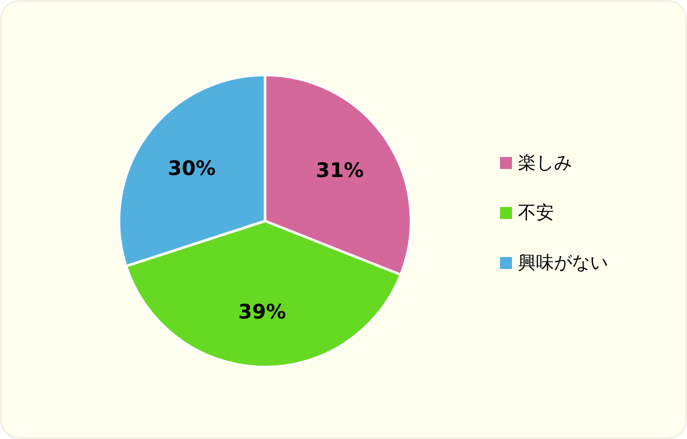  Describe the element at coordinates (545, 163) in the screenshot. I see `legend-label: 楽しみ` at that location.